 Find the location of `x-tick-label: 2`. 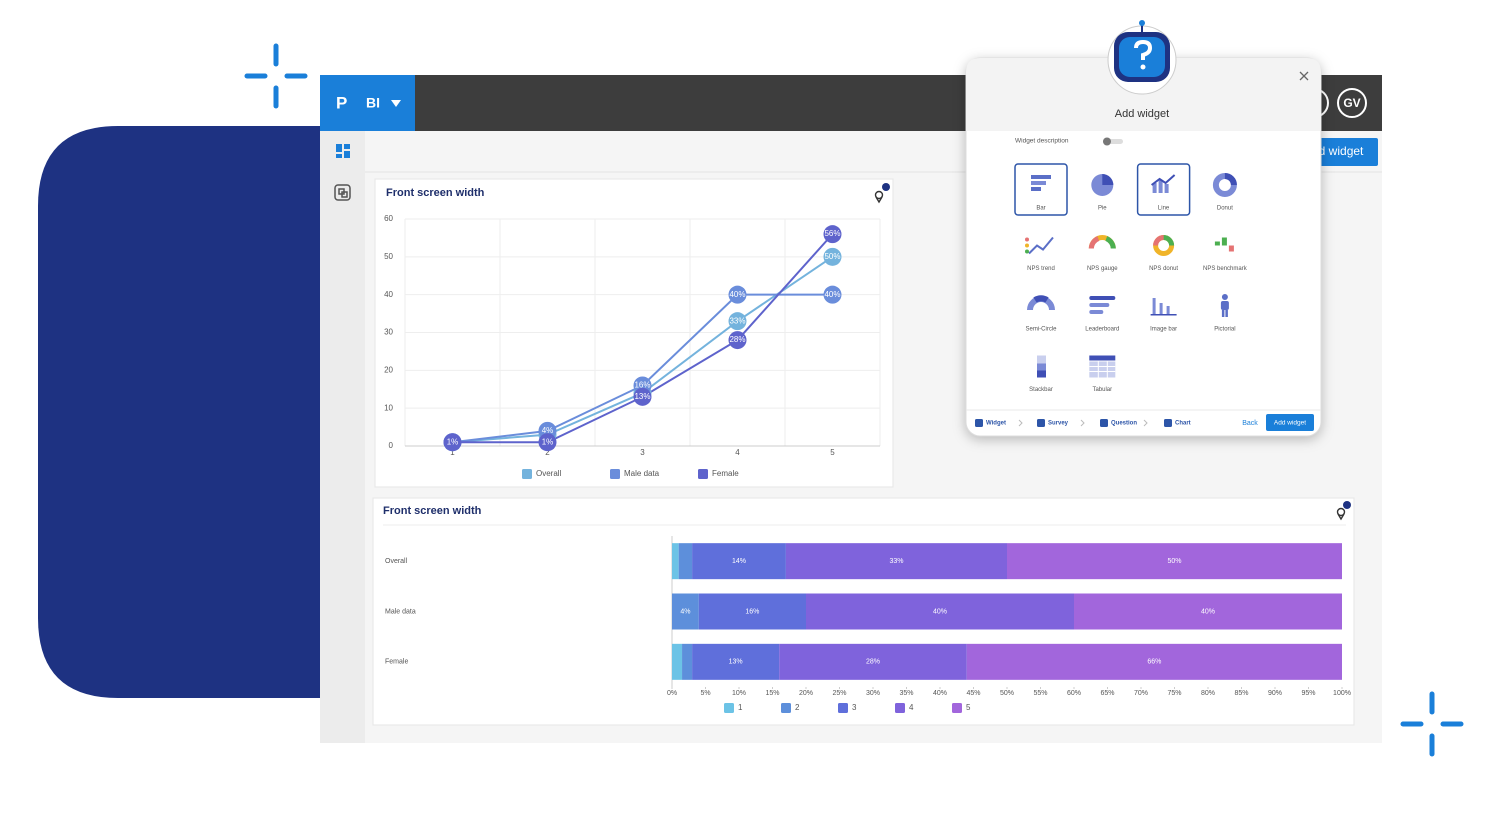

x-tick-label: 2 is located at coordinates (547, 452).